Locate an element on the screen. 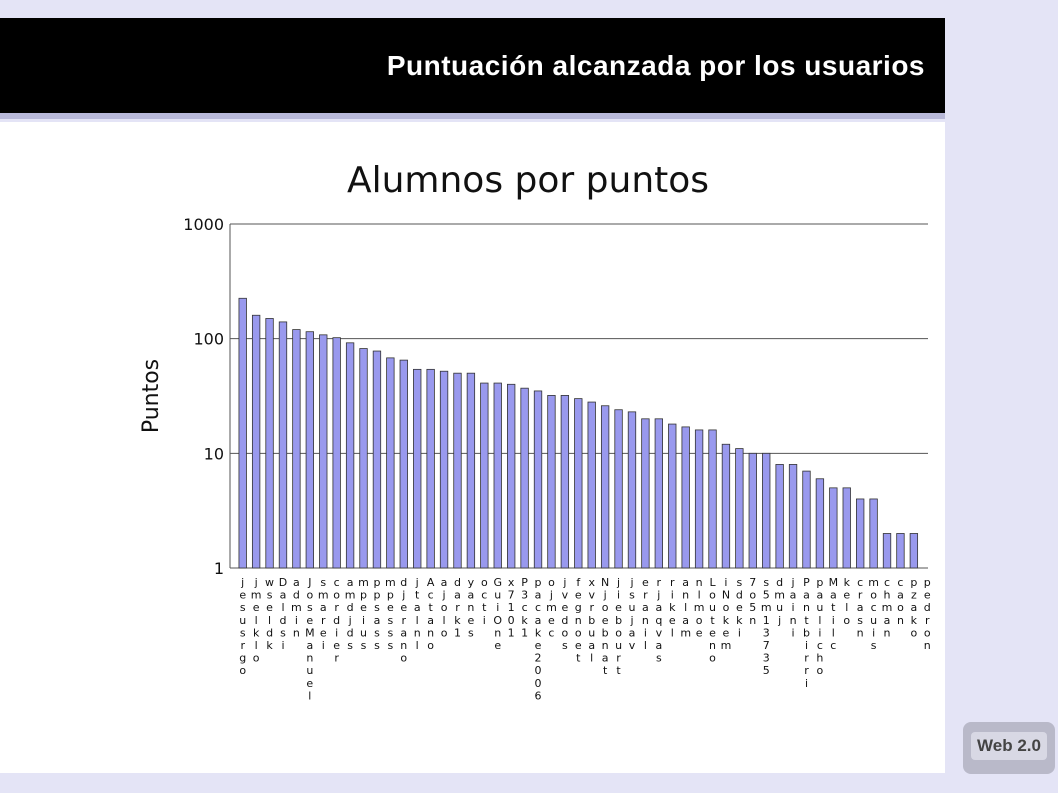 This screenshot has width=1058, height=793. y-tick-label: 1 is located at coordinates (219, 568).